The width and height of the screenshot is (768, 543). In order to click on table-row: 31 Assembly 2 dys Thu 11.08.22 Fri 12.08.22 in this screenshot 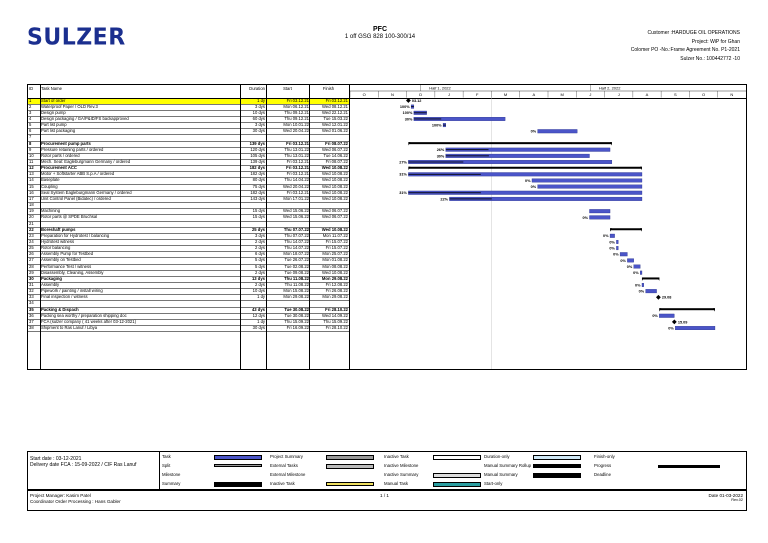, I will do `click(189, 285)`.